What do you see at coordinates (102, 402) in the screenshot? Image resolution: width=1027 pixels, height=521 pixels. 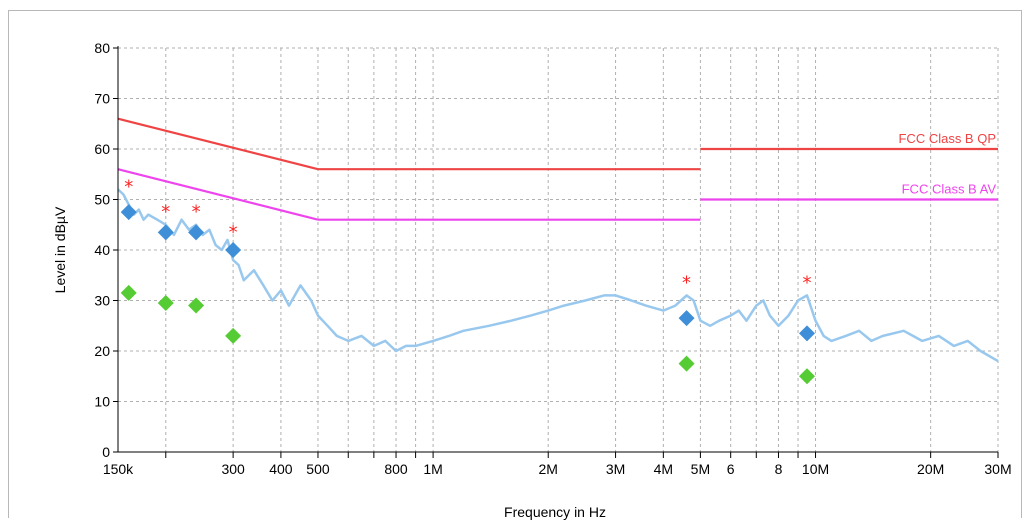 I see `y-tick-label: 10` at bounding box center [102, 402].